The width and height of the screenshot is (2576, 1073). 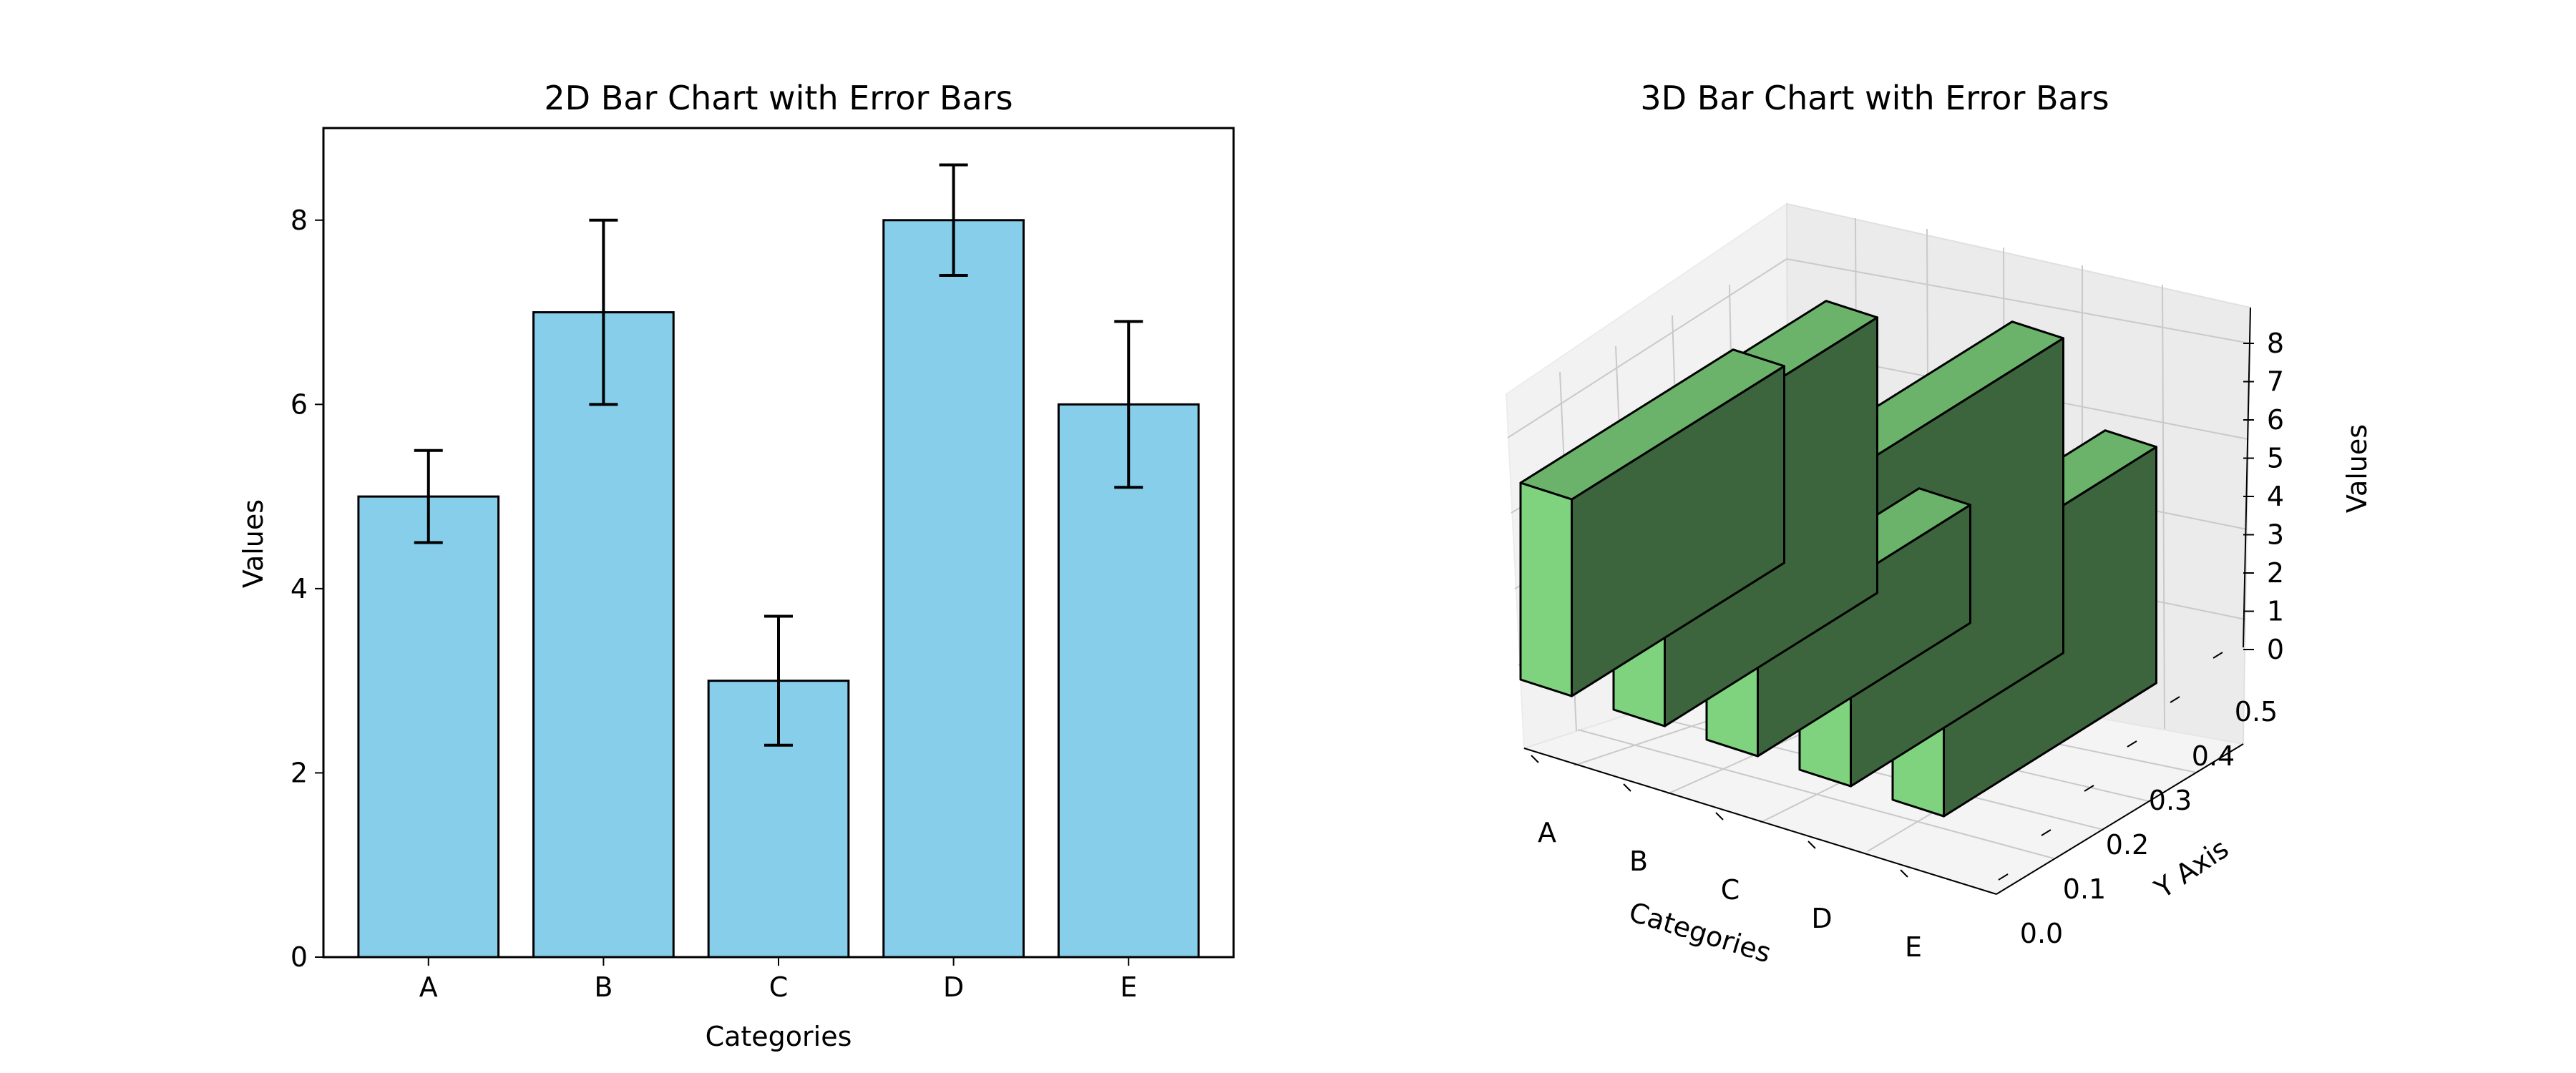 What do you see at coordinates (779, 987) in the screenshot?
I see `x-tick-label-C: C` at bounding box center [779, 987].